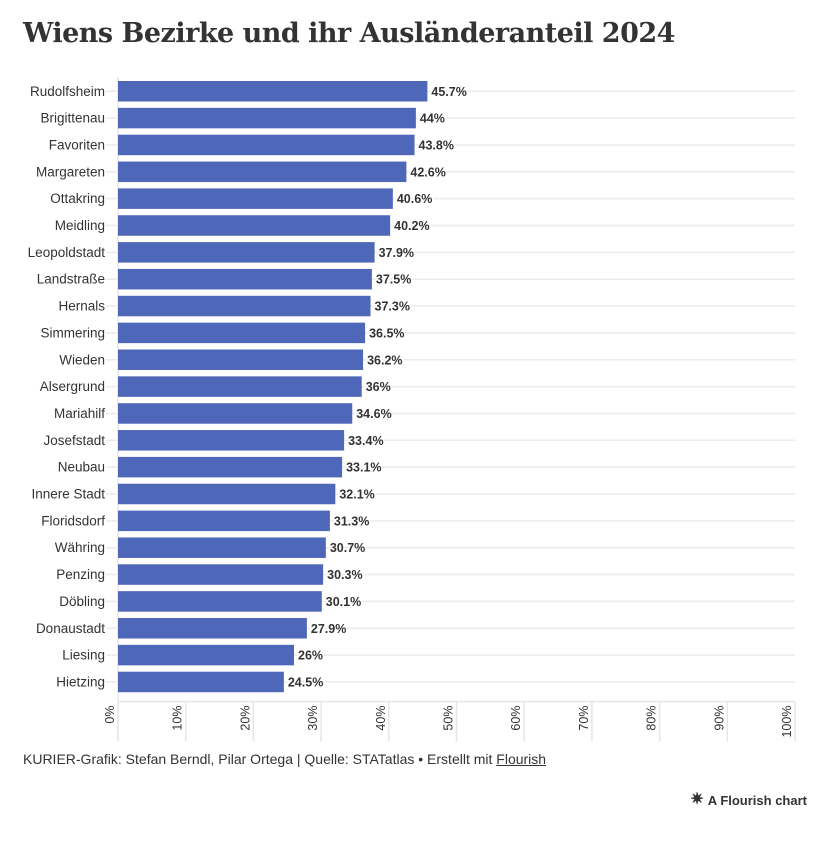 This screenshot has width=830, height=845. I want to click on category-label: Alsergrund, so click(72, 386).